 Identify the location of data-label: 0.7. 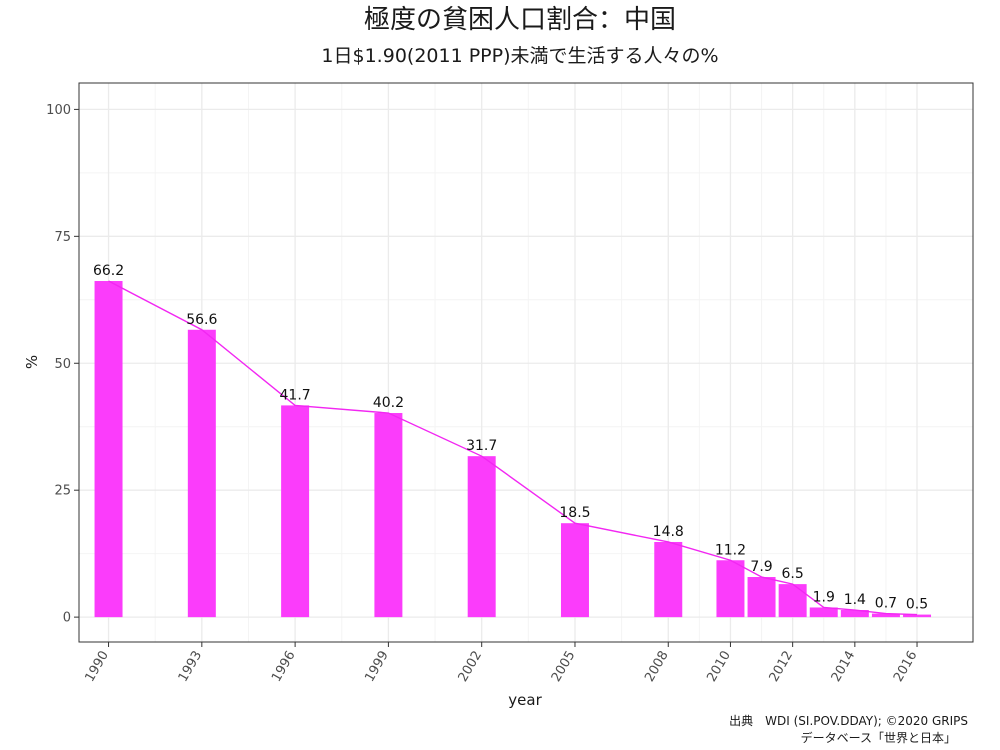
(886, 604).